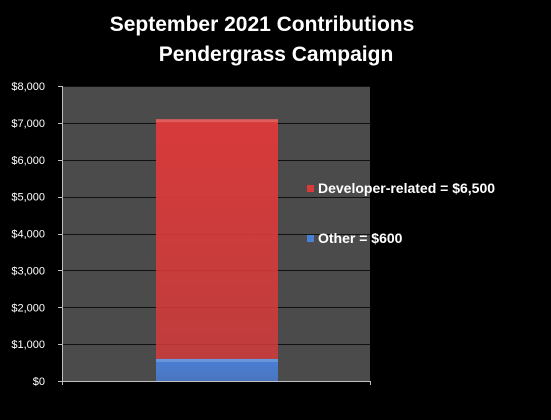 The height and width of the screenshot is (420, 551). What do you see at coordinates (28, 161) in the screenshot?
I see `y-tick-label-6: $6,000` at bounding box center [28, 161].